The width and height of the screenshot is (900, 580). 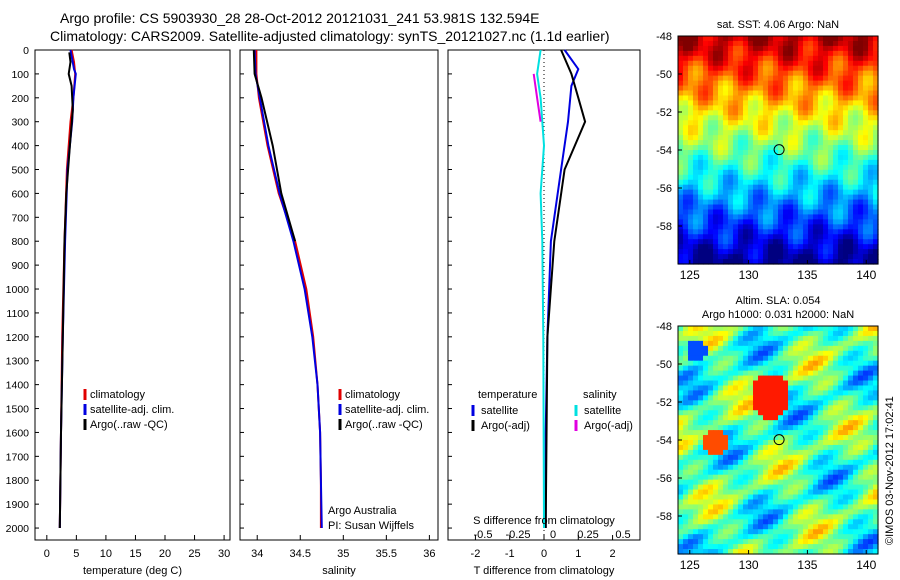 What do you see at coordinates (507, 395) in the screenshot?
I see `legend-title: temperature` at bounding box center [507, 395].